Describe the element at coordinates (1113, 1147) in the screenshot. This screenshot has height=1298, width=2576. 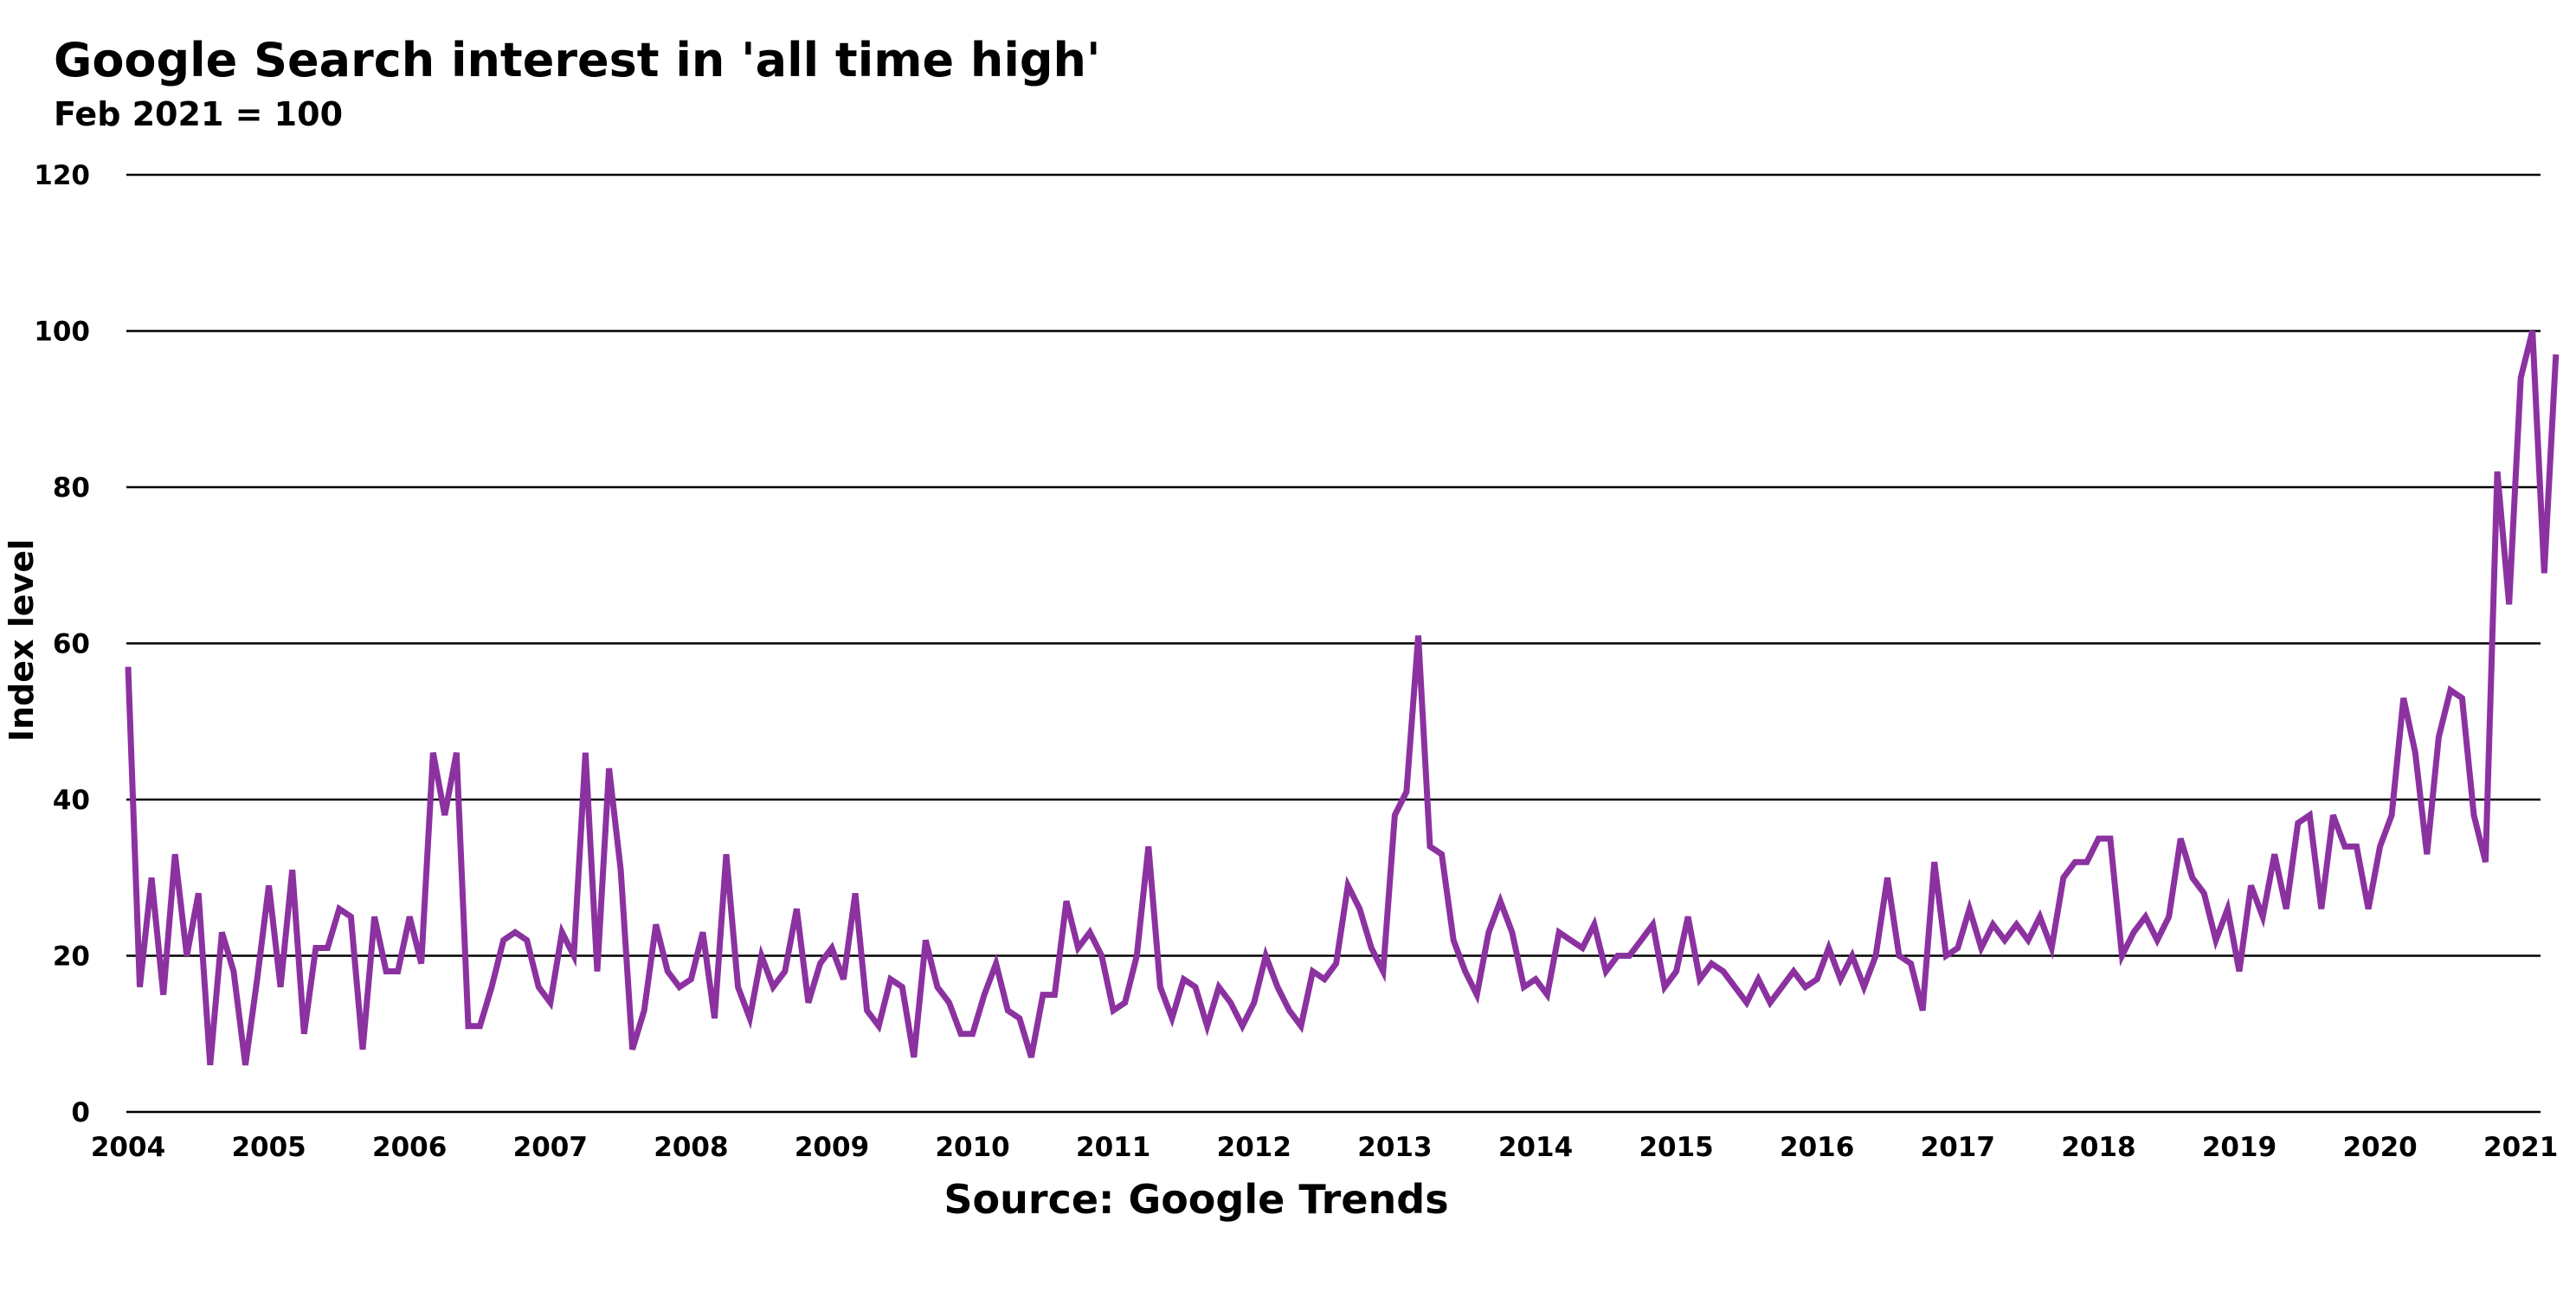
I see `x-tick-label-2011: 2011` at that location.